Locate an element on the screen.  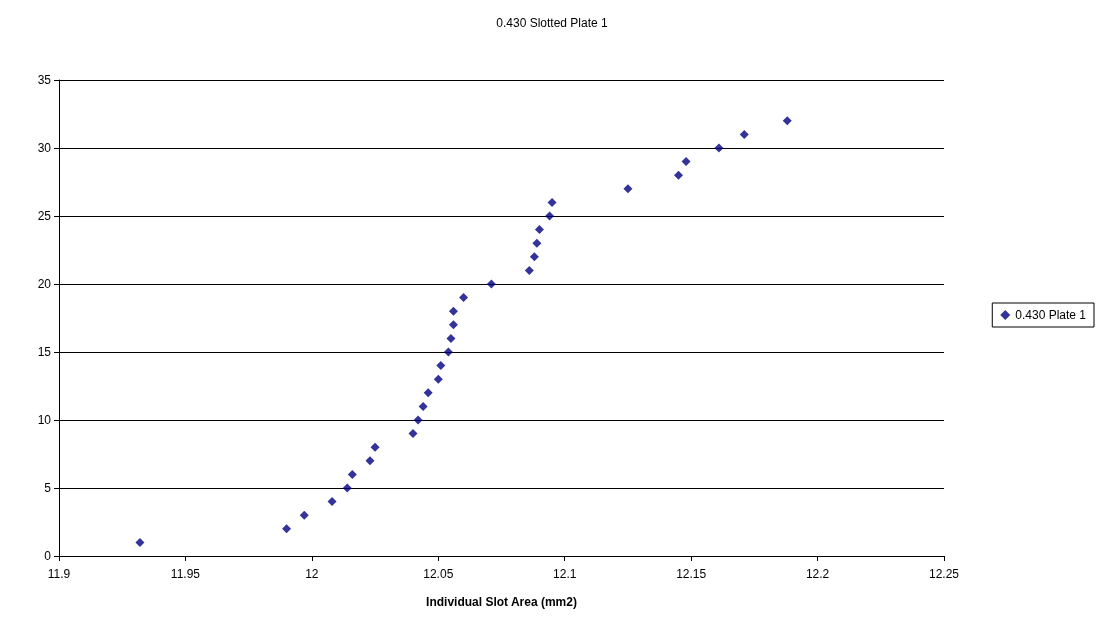
x-tick-label: 12.15 is located at coordinates (691, 574).